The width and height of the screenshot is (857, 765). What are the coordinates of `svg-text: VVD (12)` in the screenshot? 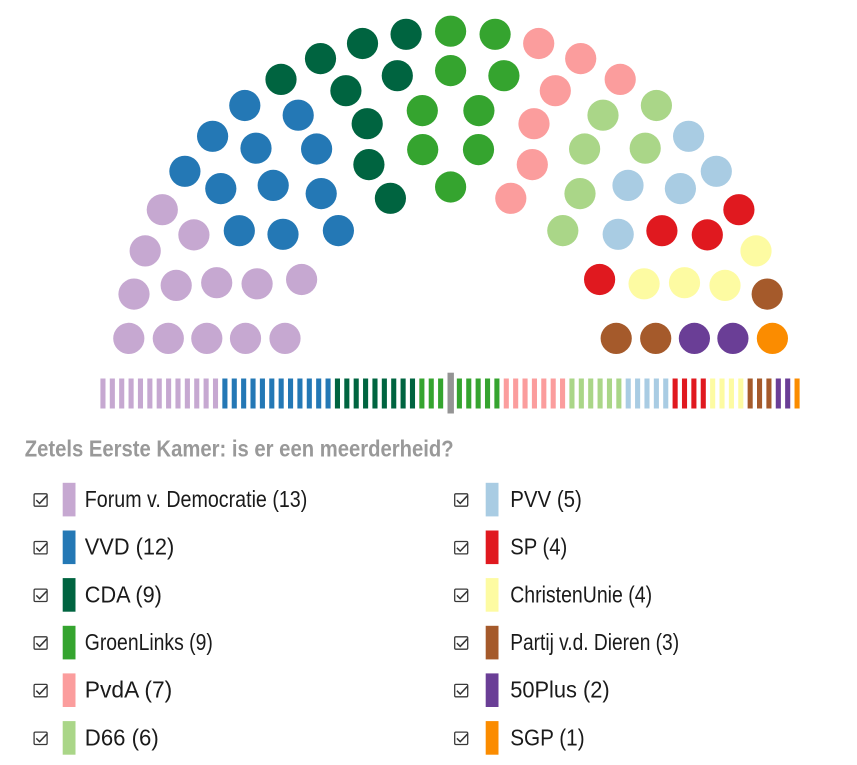 It's located at (130, 547).